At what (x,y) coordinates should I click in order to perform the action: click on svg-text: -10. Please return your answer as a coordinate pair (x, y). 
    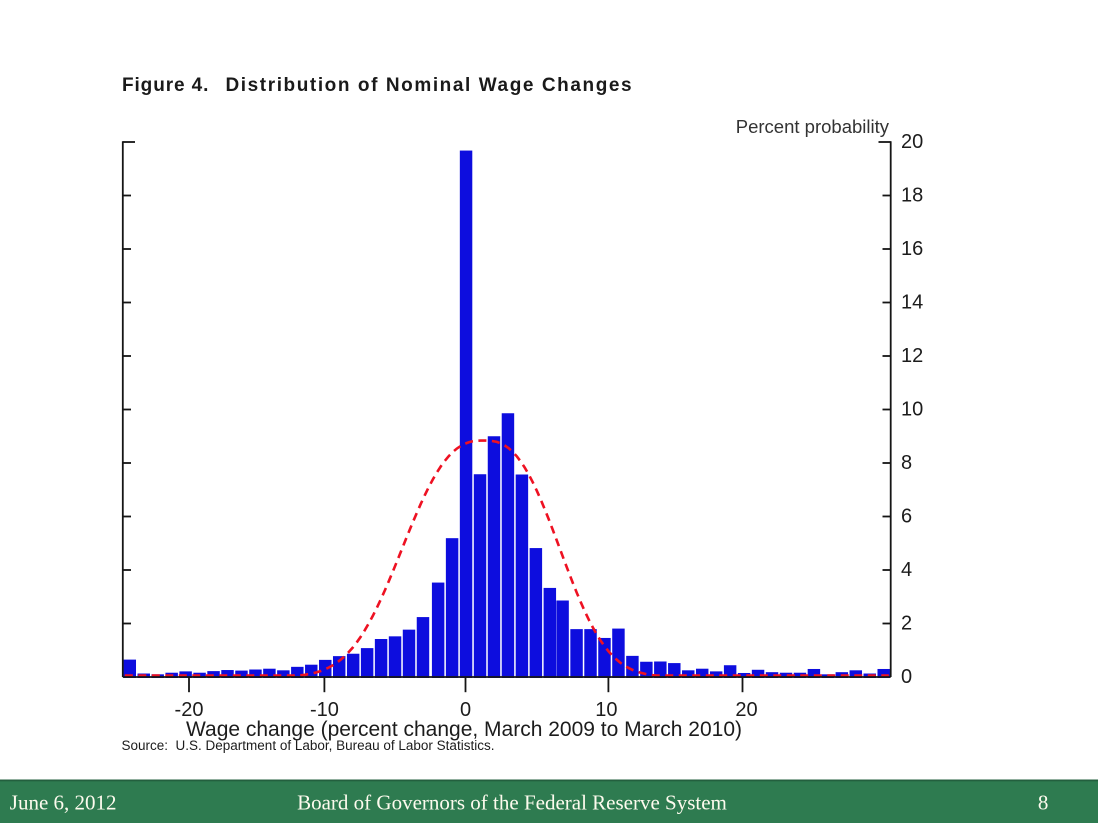
    Looking at the image, I should click on (324, 710).